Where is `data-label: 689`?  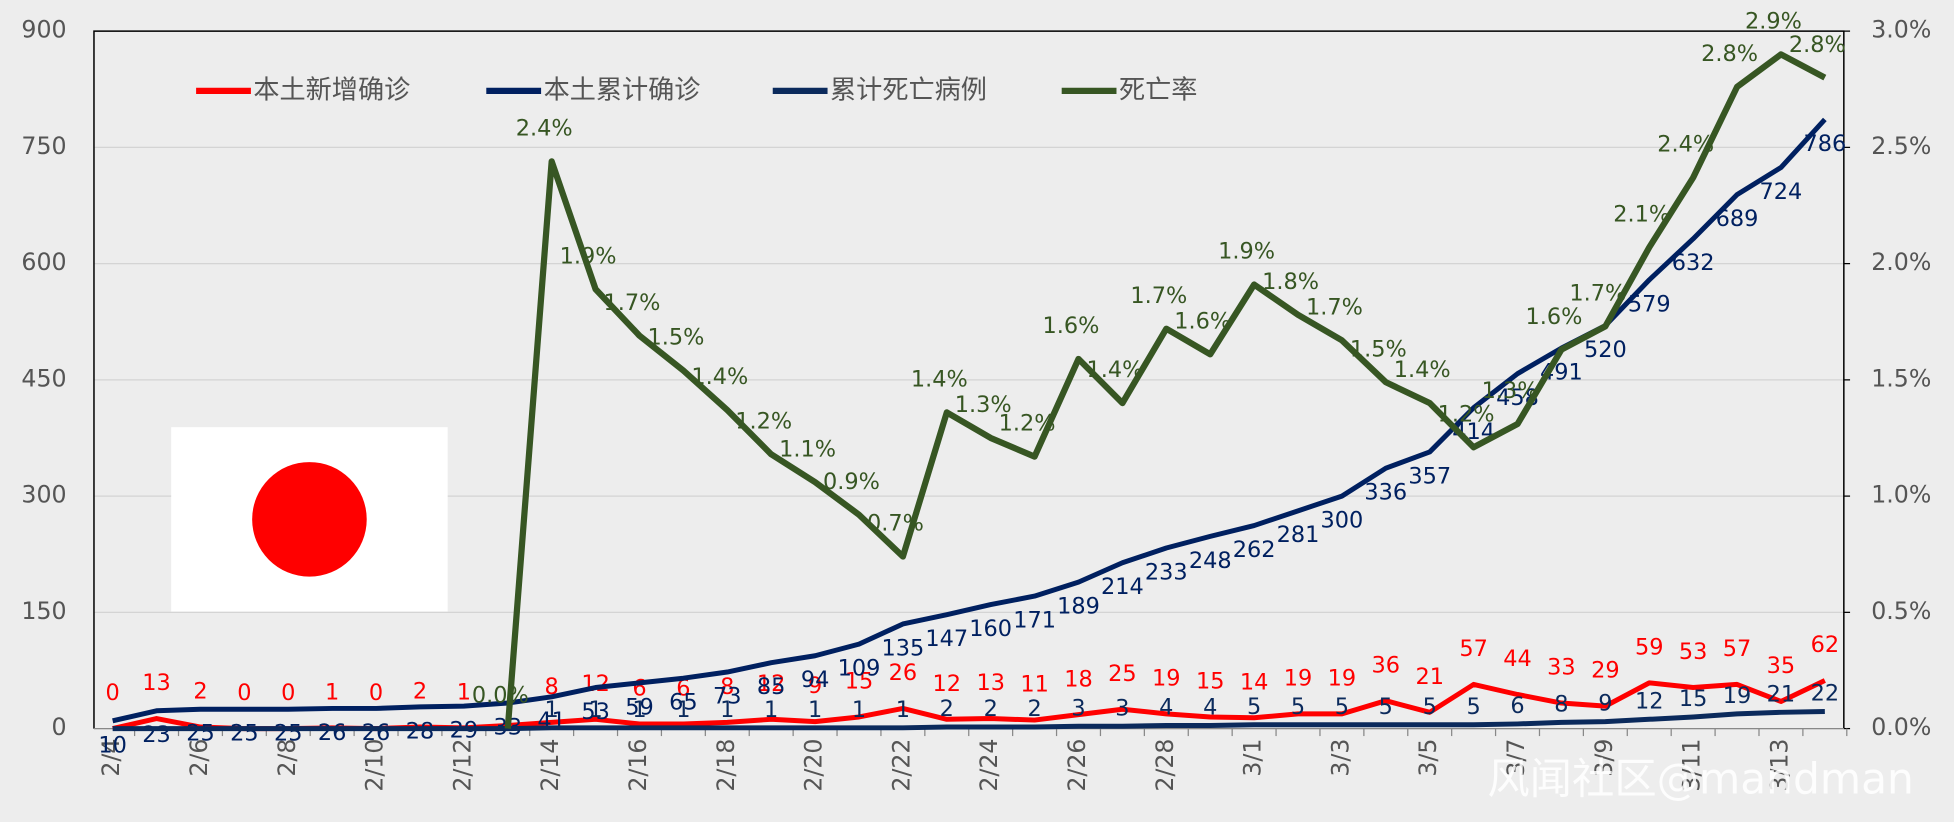 data-label: 689 is located at coordinates (1737, 219).